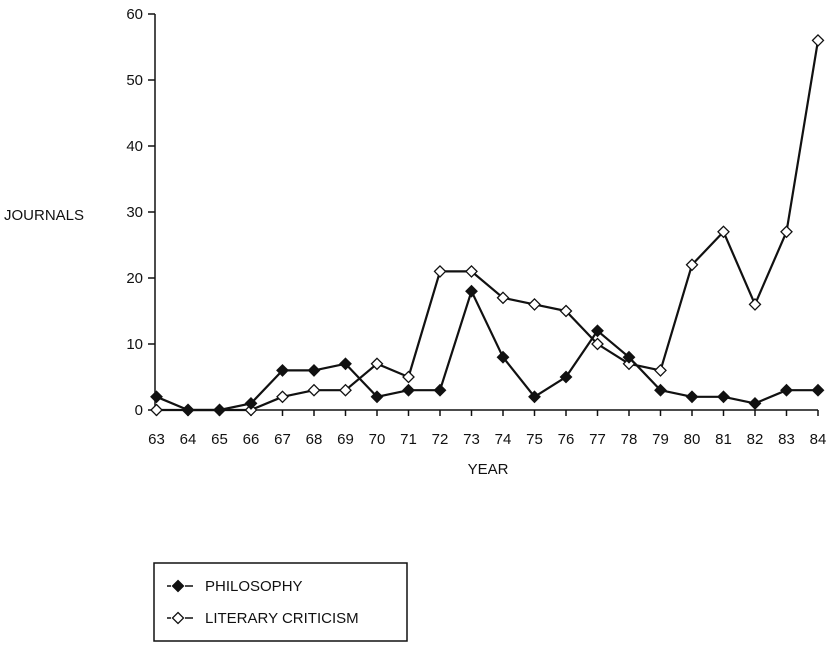  What do you see at coordinates (178, 618) in the screenshot?
I see `legend-marker-literary-criticism` at bounding box center [178, 618].